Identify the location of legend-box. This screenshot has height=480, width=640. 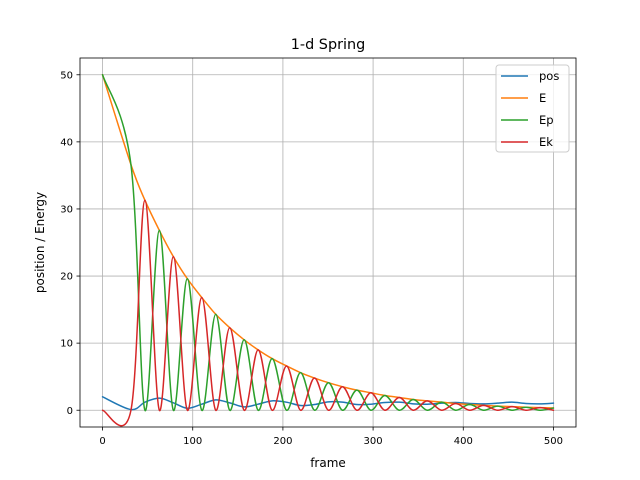
(532, 108).